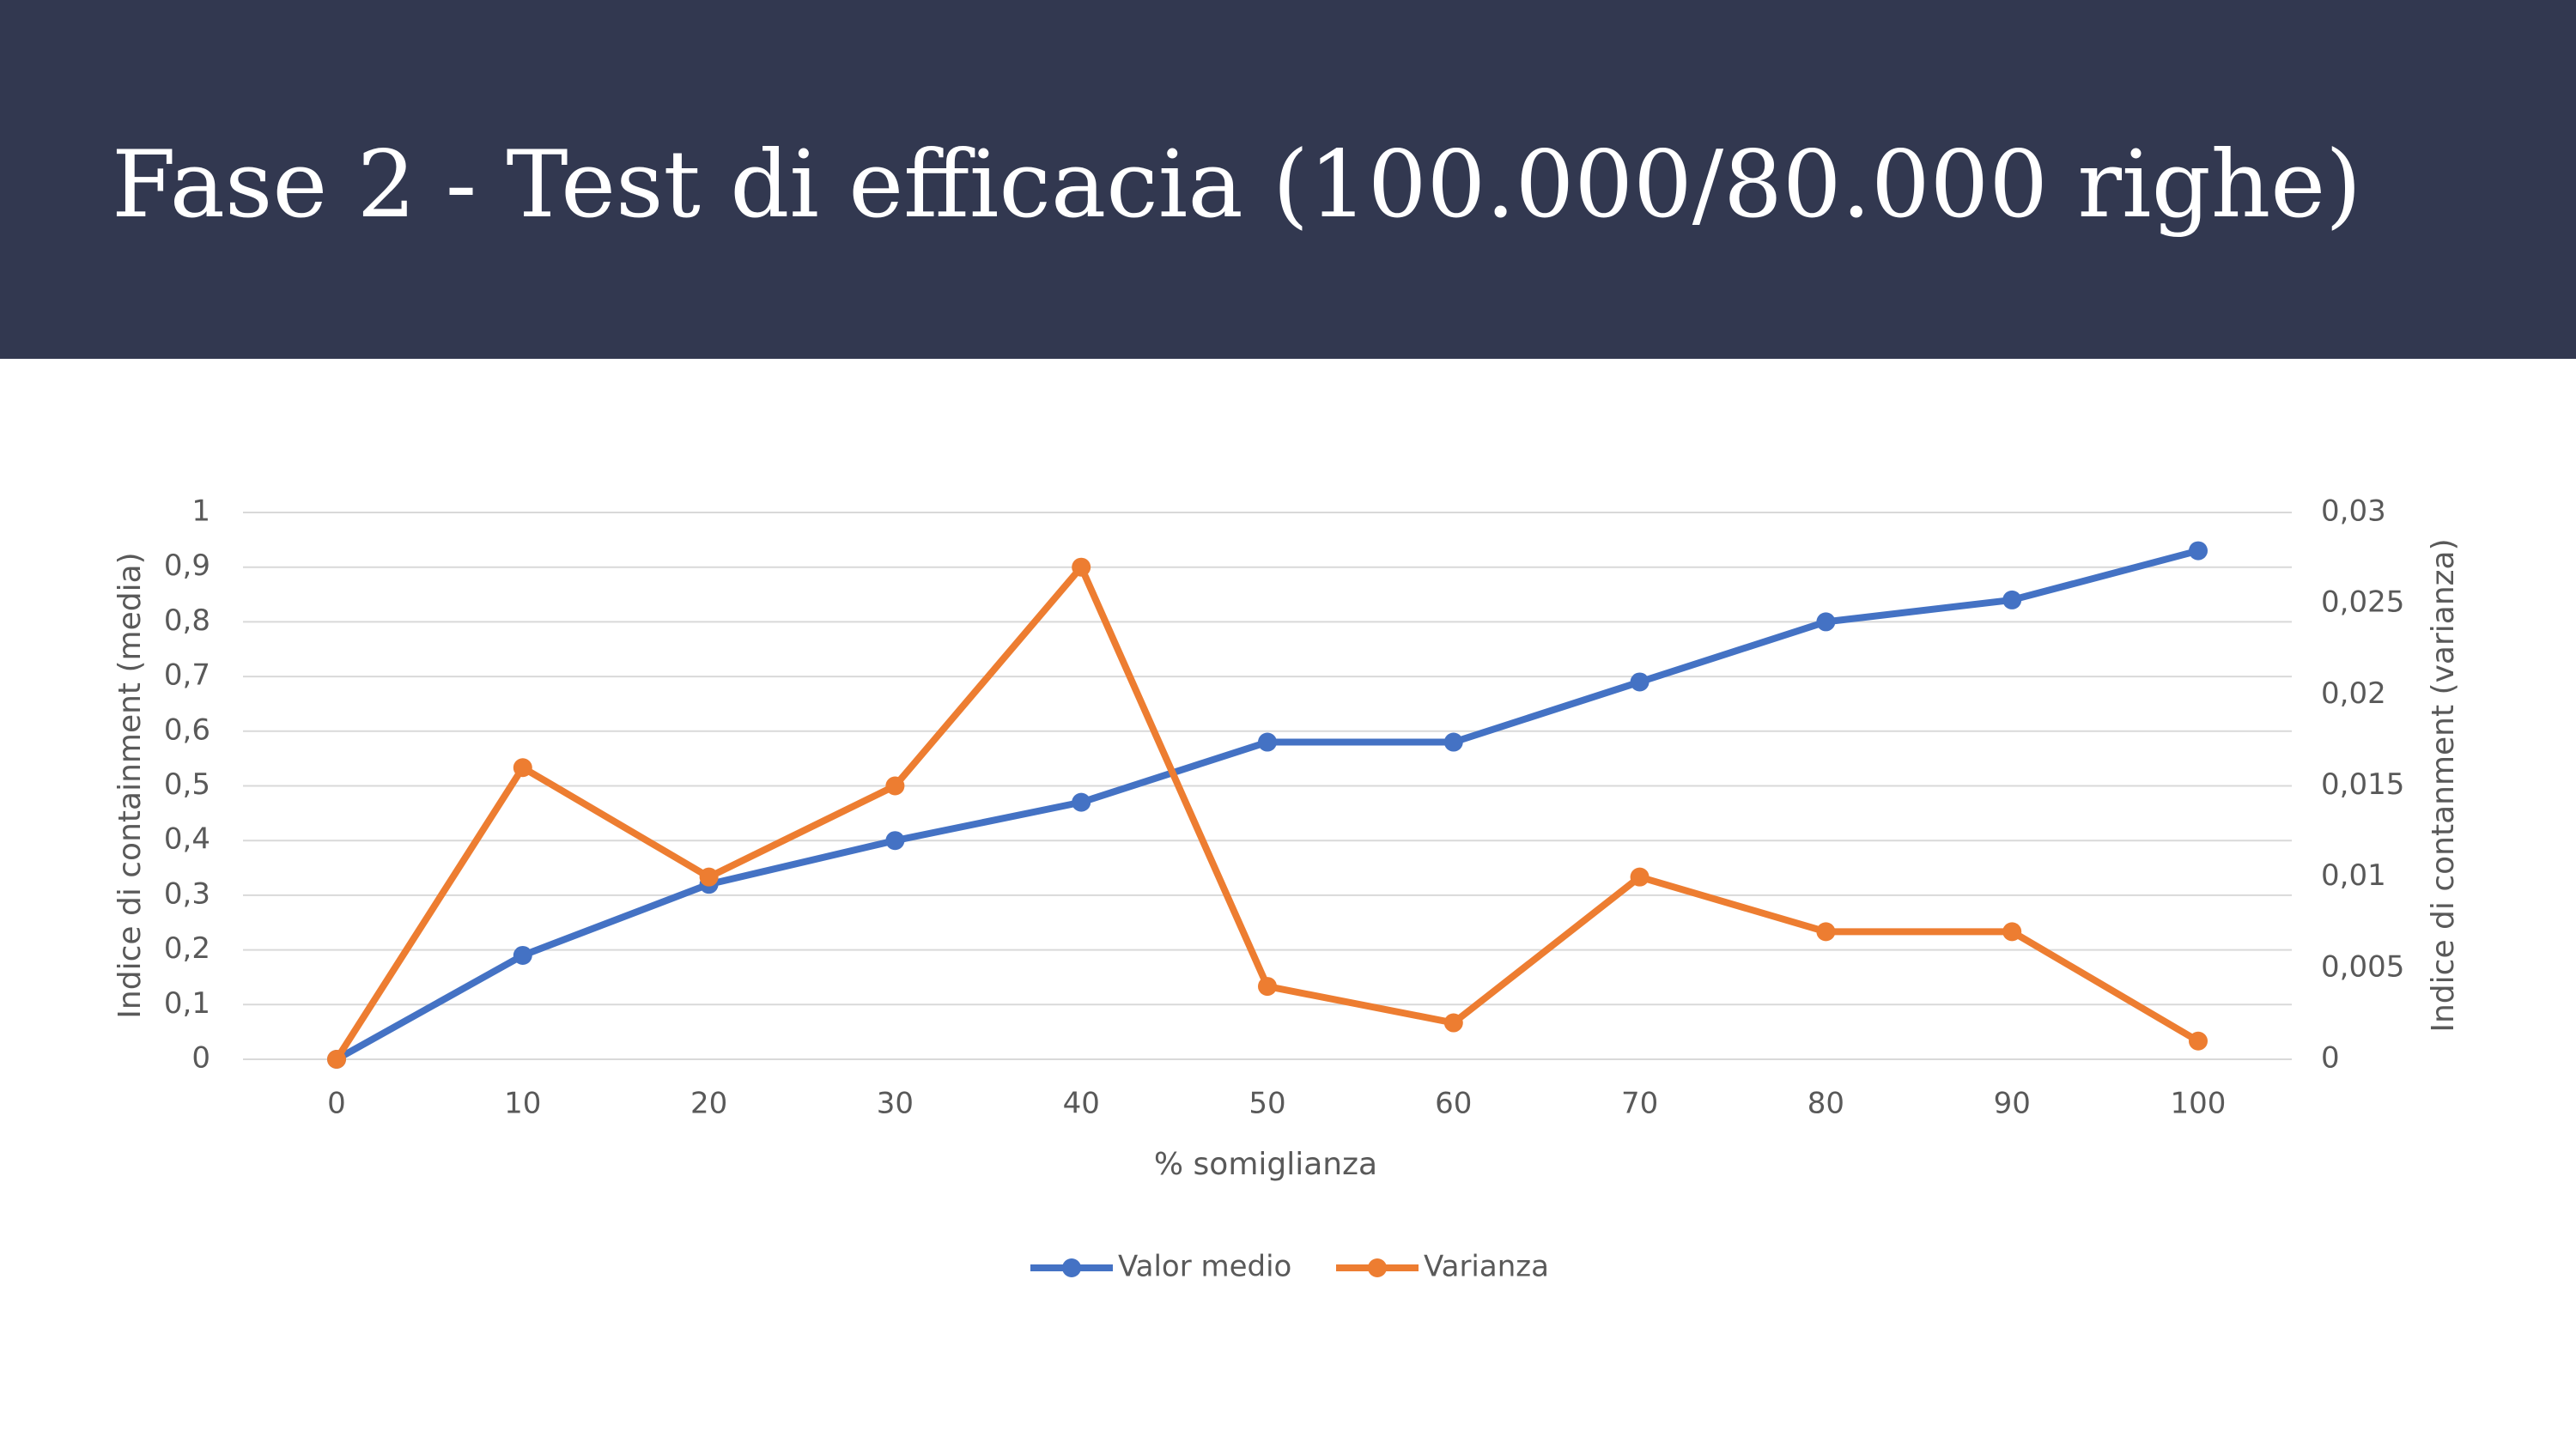 The height and width of the screenshot is (1449, 2576). What do you see at coordinates (2362, 602) in the screenshot?
I see `y2-tick-label: 0,025` at bounding box center [2362, 602].